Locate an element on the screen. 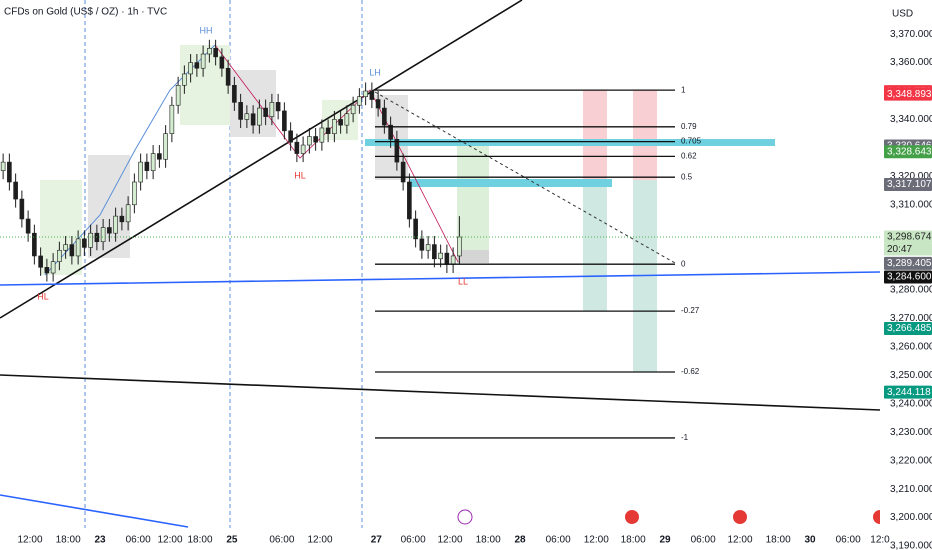 The image size is (932, 550). price-tag-label: 3,348.893 is located at coordinates (909, 94).